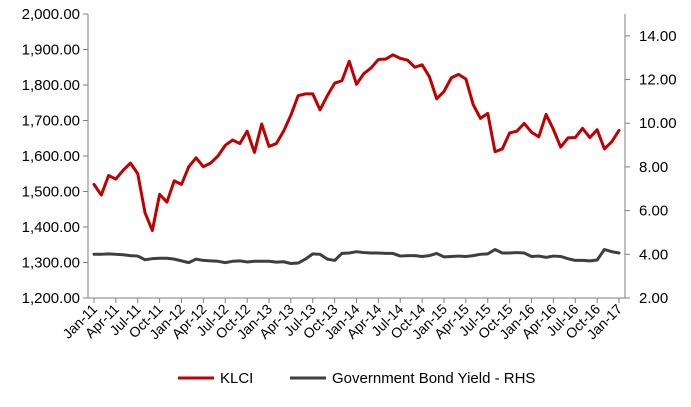  I want to click on y-right-tick-label: 10.00, so click(658, 123).